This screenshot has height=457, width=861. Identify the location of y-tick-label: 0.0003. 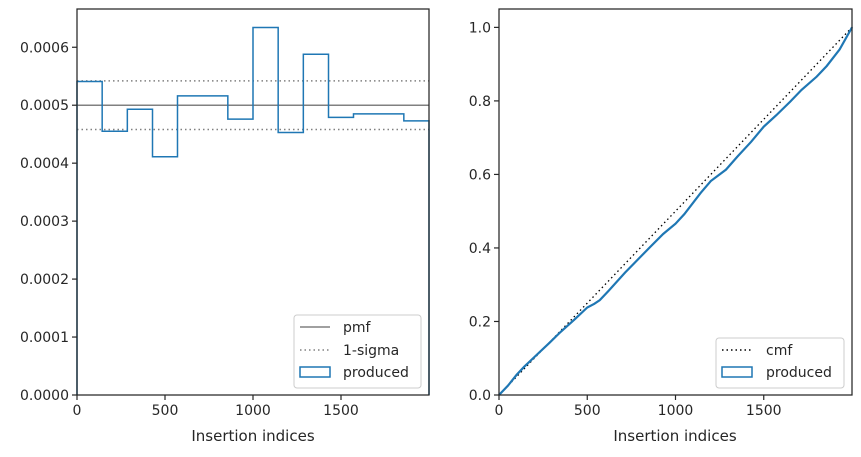
(44, 222).